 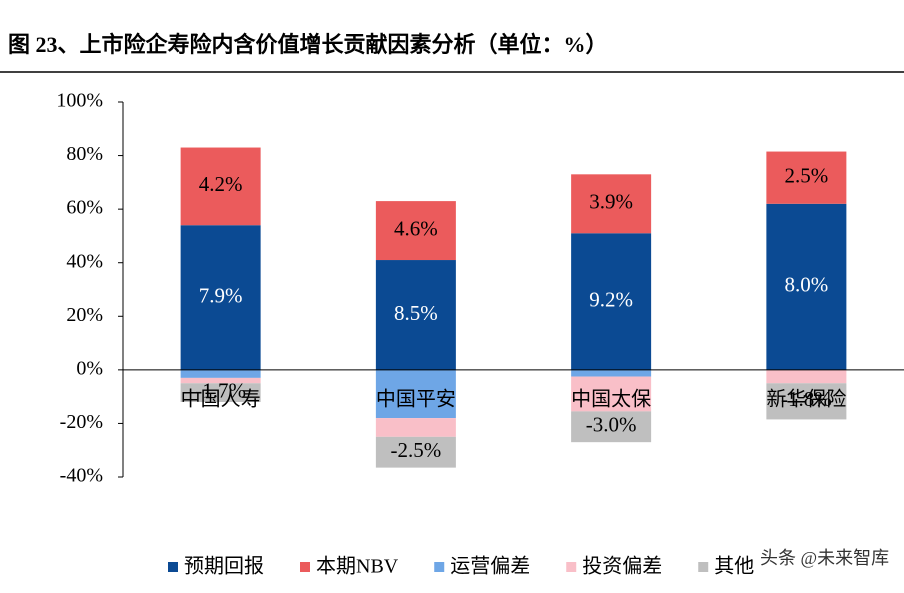 I want to click on x-tick-label: 中国太保, so click(x=611, y=398).